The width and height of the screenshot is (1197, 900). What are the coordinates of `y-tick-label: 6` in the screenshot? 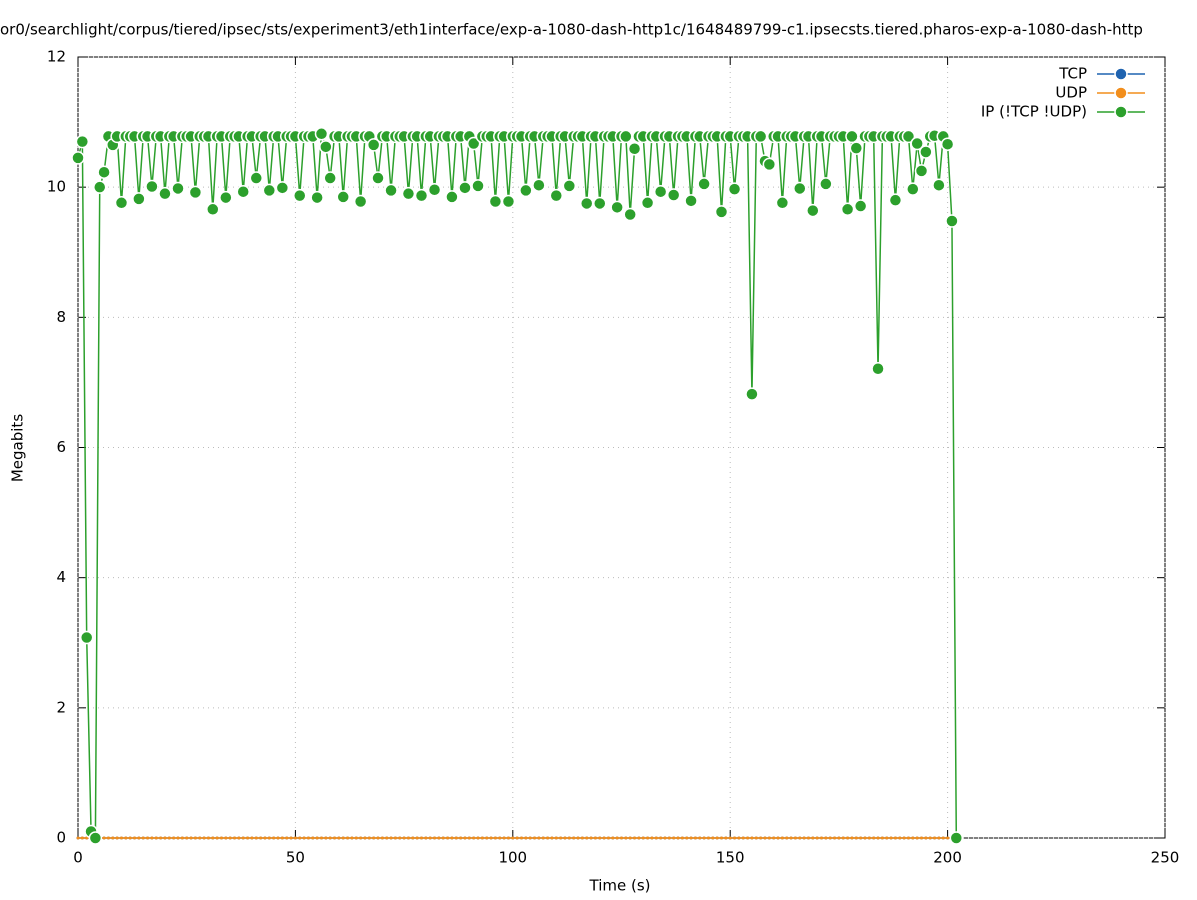 It's located at (61, 447).